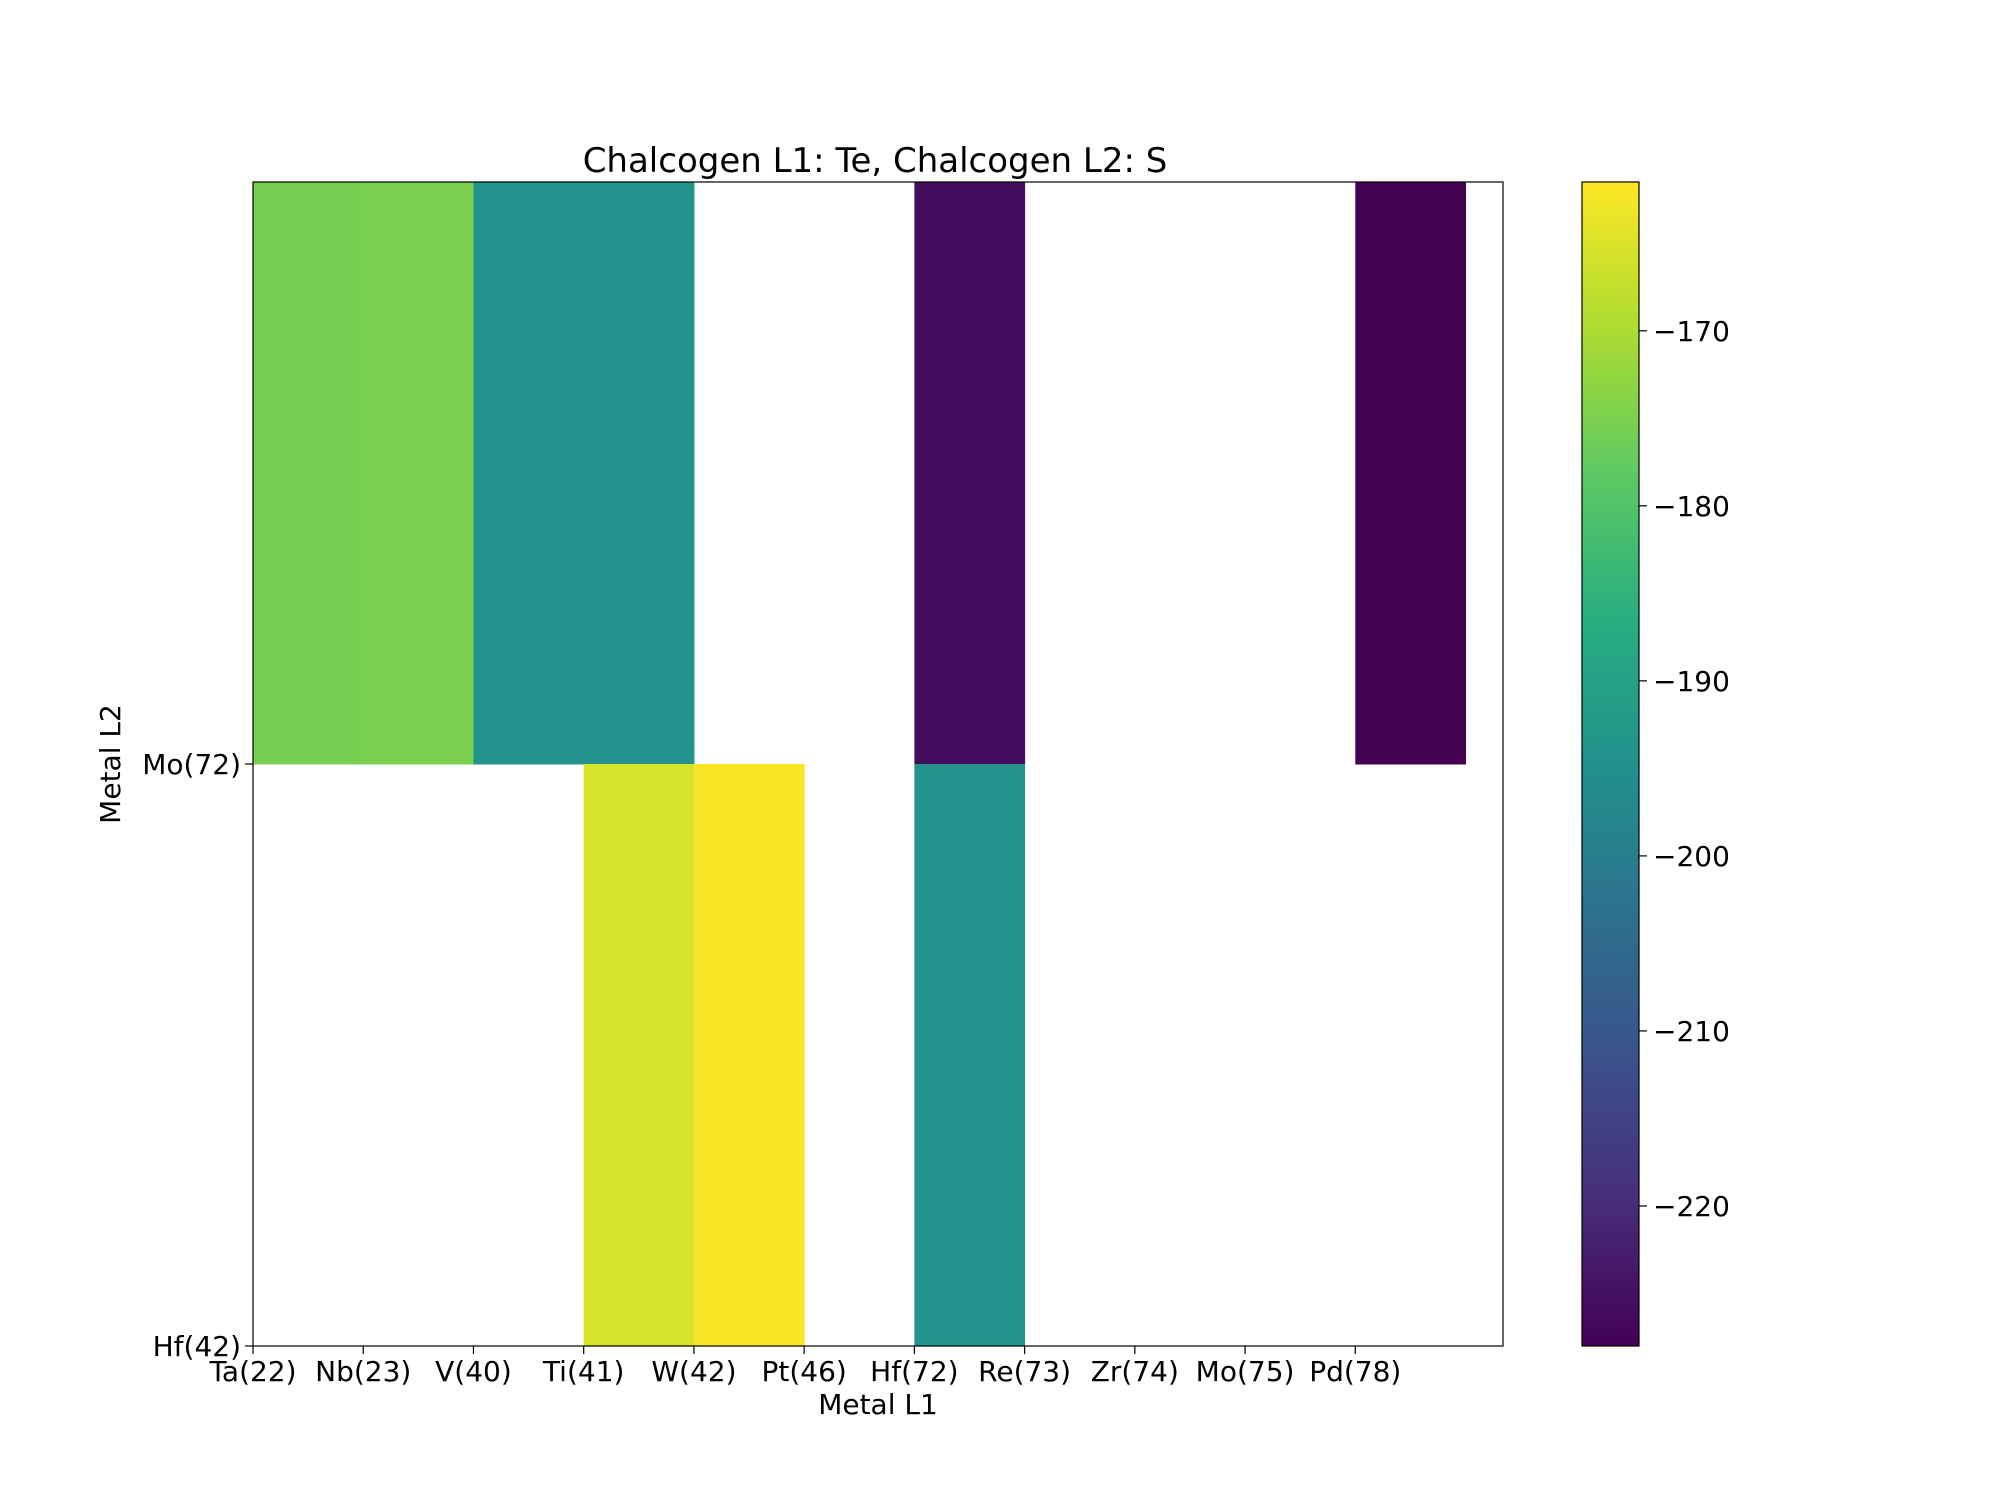 The height and width of the screenshot is (1500, 2000). I want to click on y-axis-ticks: Mo(72) Hf(42), so click(197, 1055).